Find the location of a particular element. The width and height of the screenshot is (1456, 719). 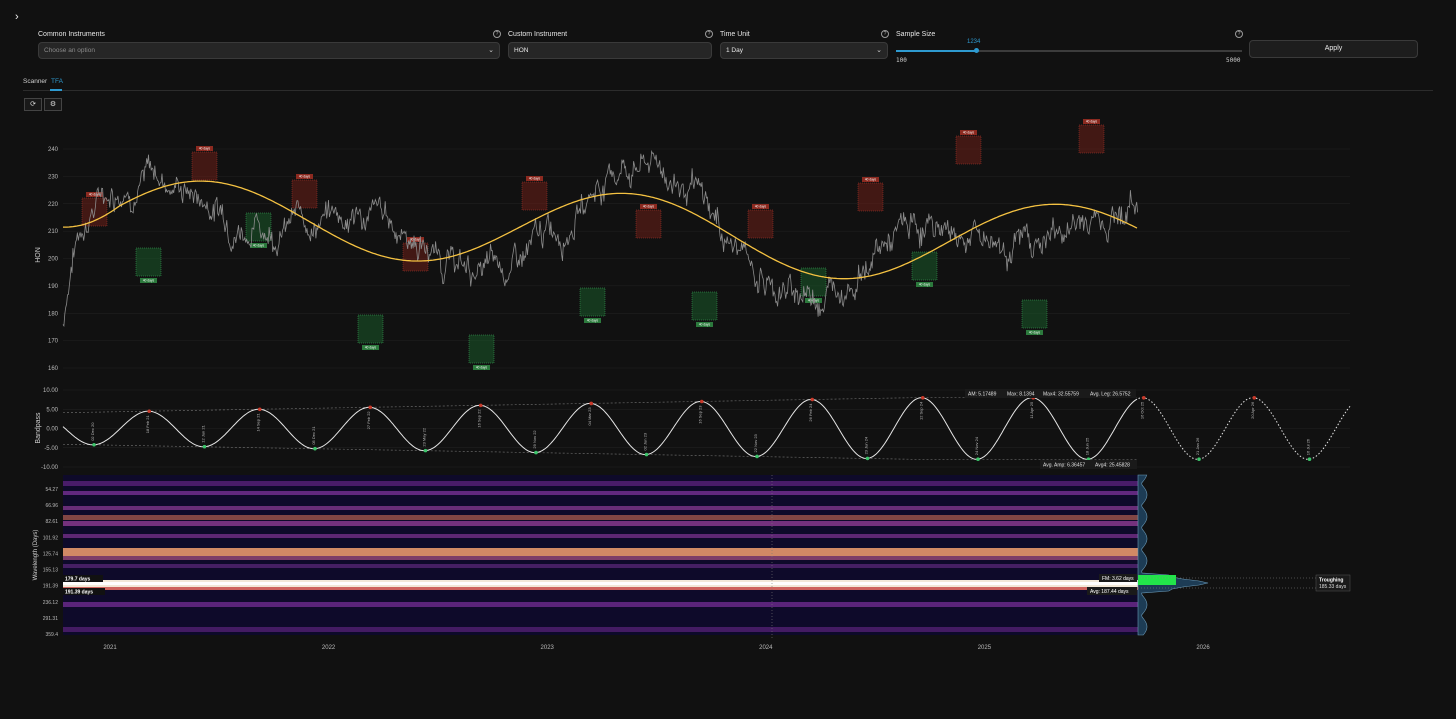

sample-size-thumb is located at coordinates (976, 50).